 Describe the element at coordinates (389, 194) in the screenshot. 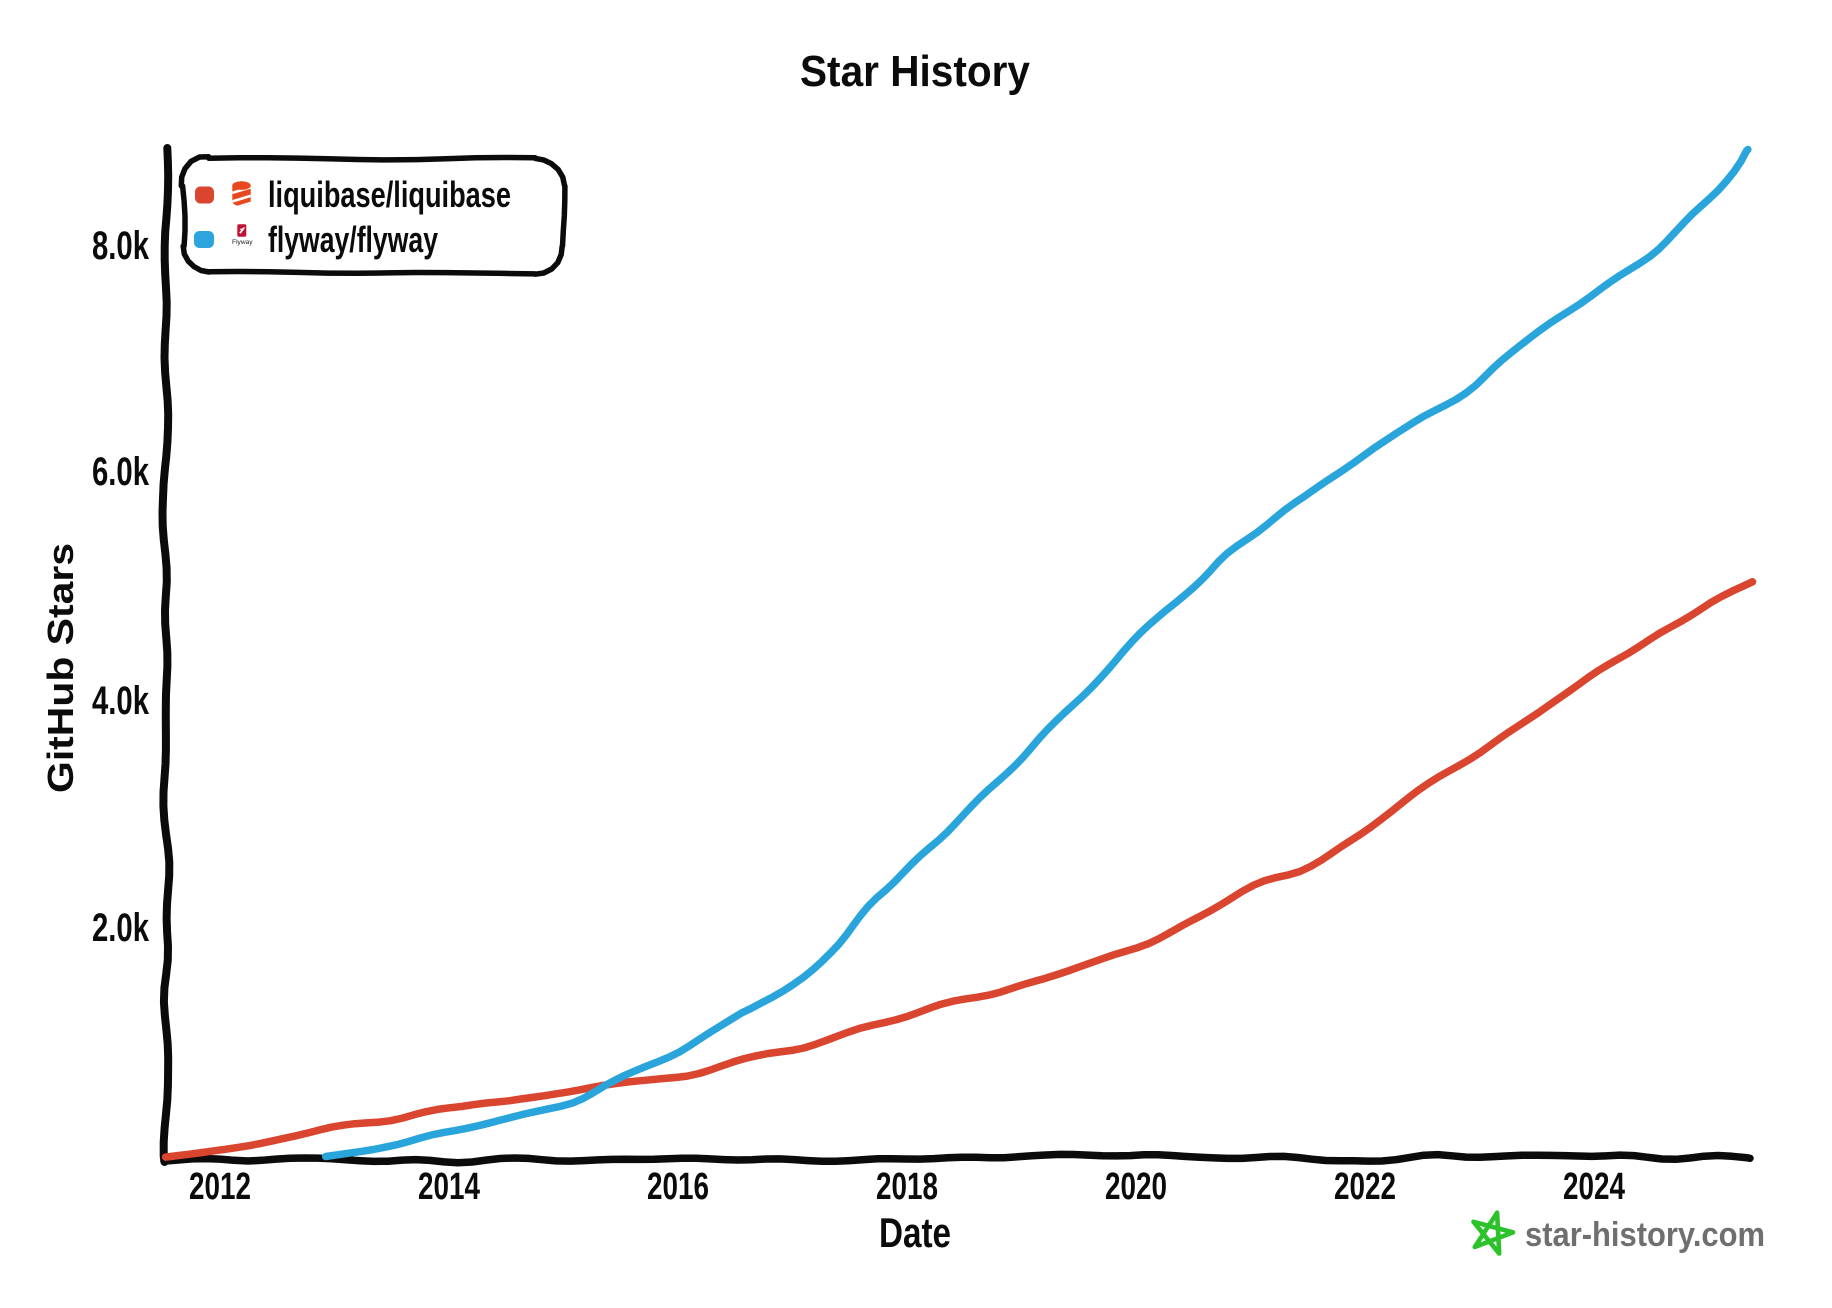

I see `svg-text: liquibase/liquibase` at that location.